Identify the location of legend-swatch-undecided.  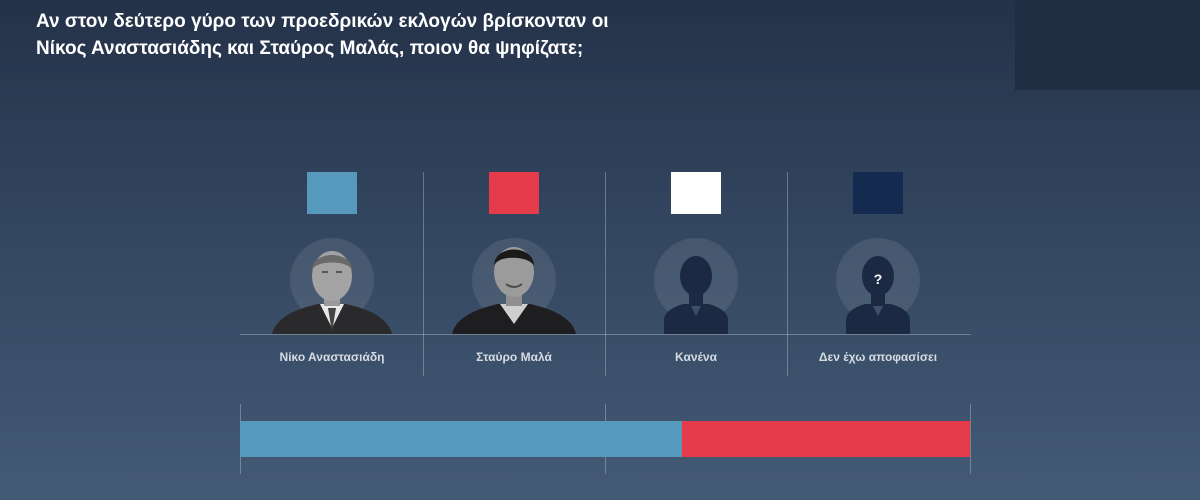
(878, 193).